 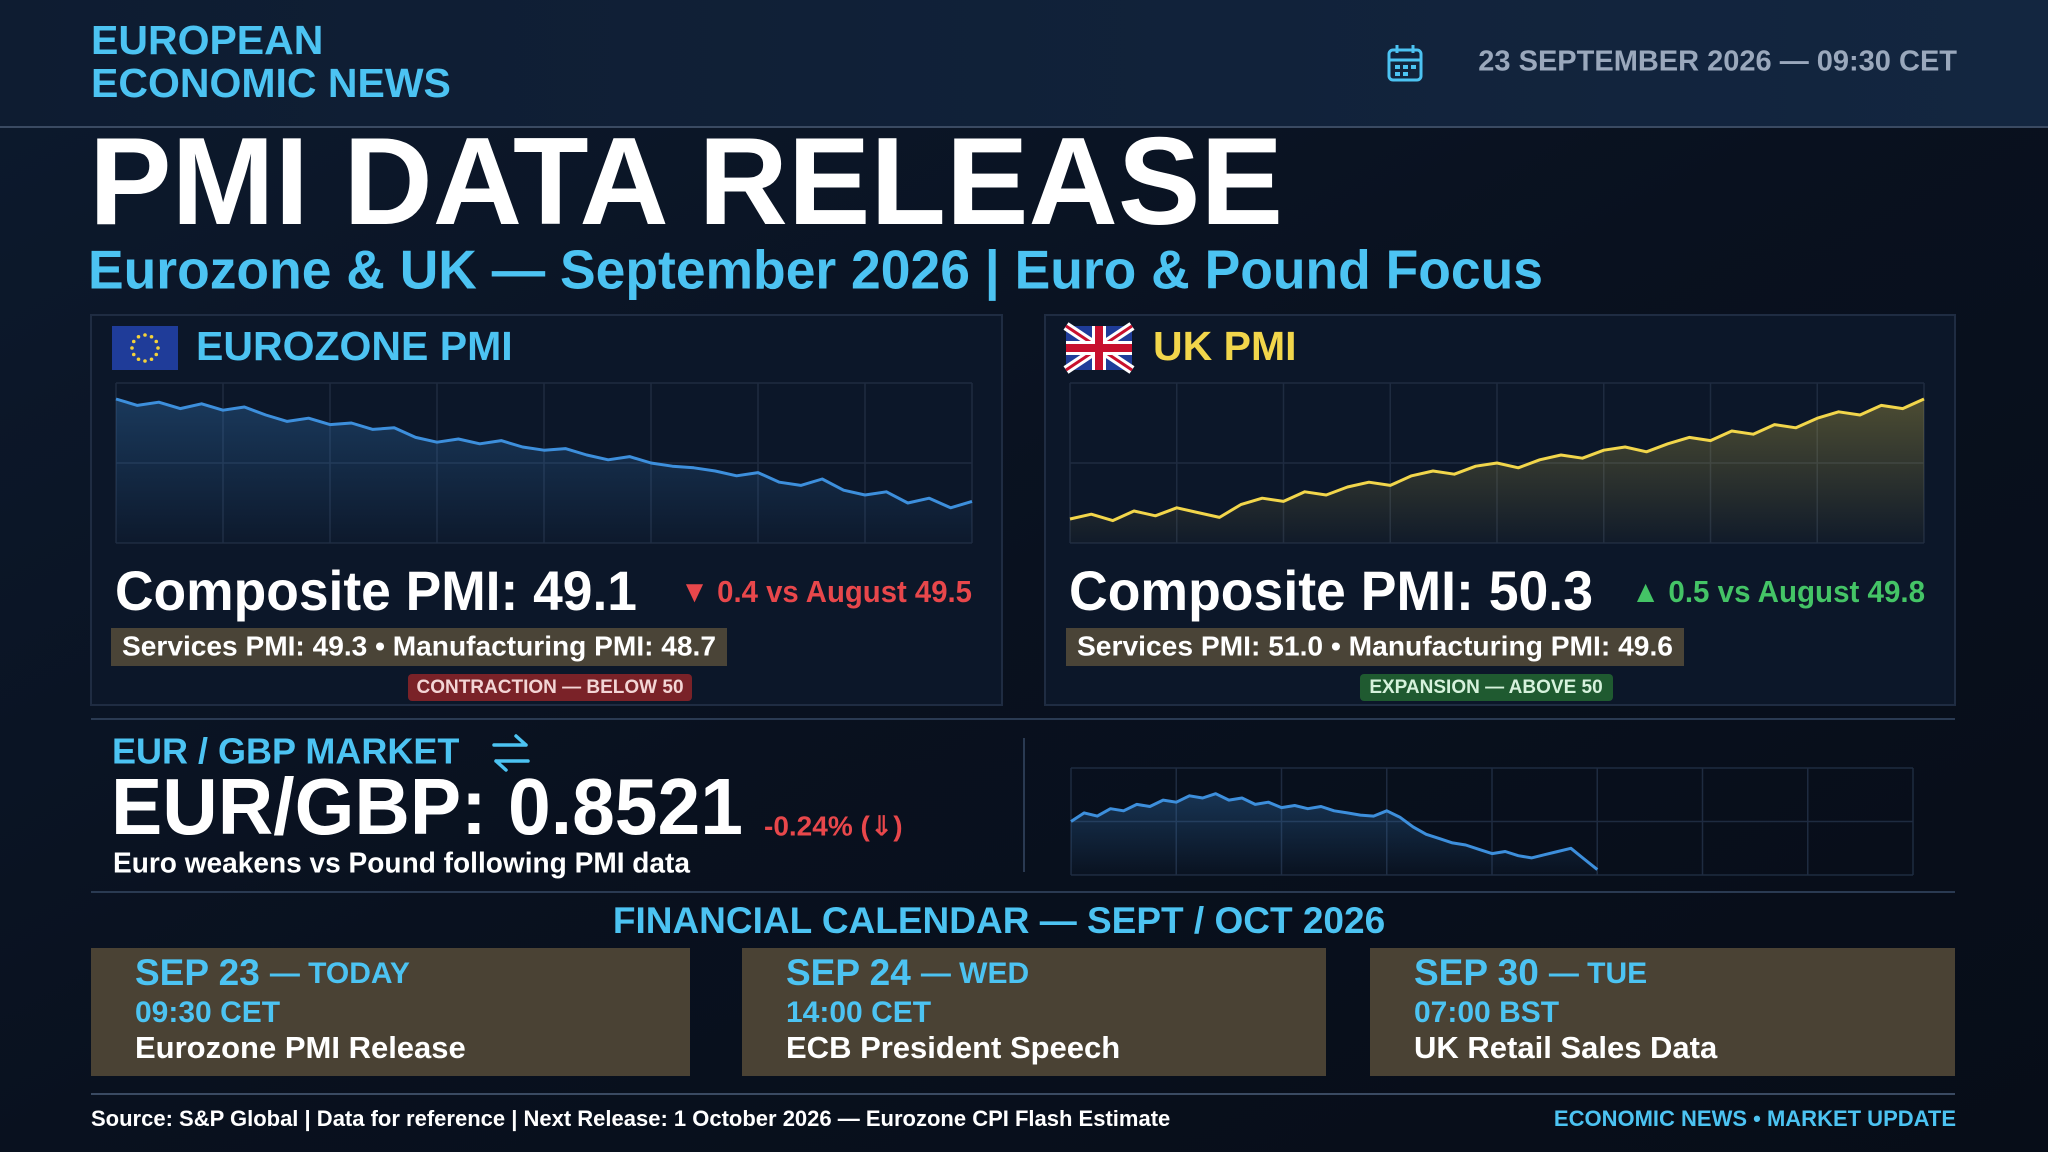 What do you see at coordinates (271, 83) in the screenshot?
I see `brand-line: ECONOMIC NEWS` at bounding box center [271, 83].